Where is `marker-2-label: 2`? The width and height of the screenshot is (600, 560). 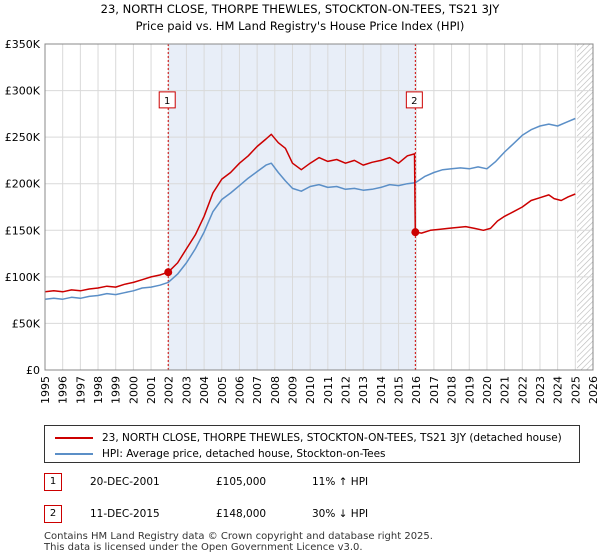 marker-2-label: 2 is located at coordinates (414, 101).